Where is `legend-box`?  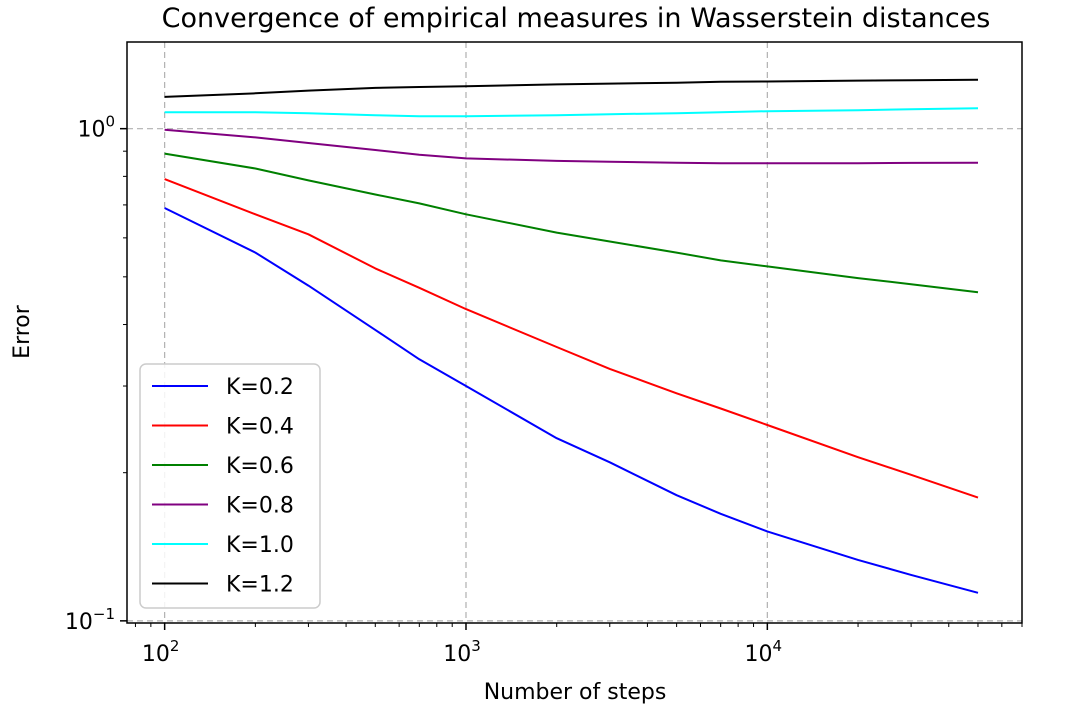
legend-box is located at coordinates (230, 486).